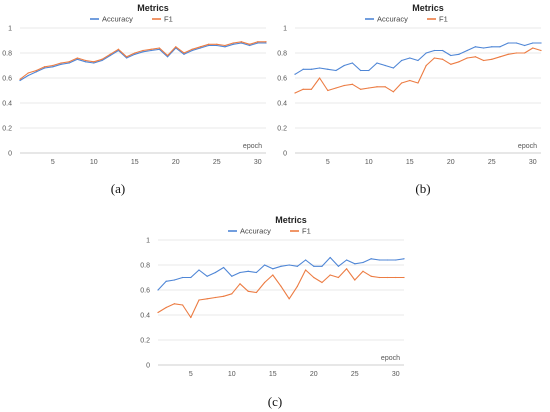 This screenshot has width=550, height=412. I want to click on caption-b: (b), so click(423, 188).